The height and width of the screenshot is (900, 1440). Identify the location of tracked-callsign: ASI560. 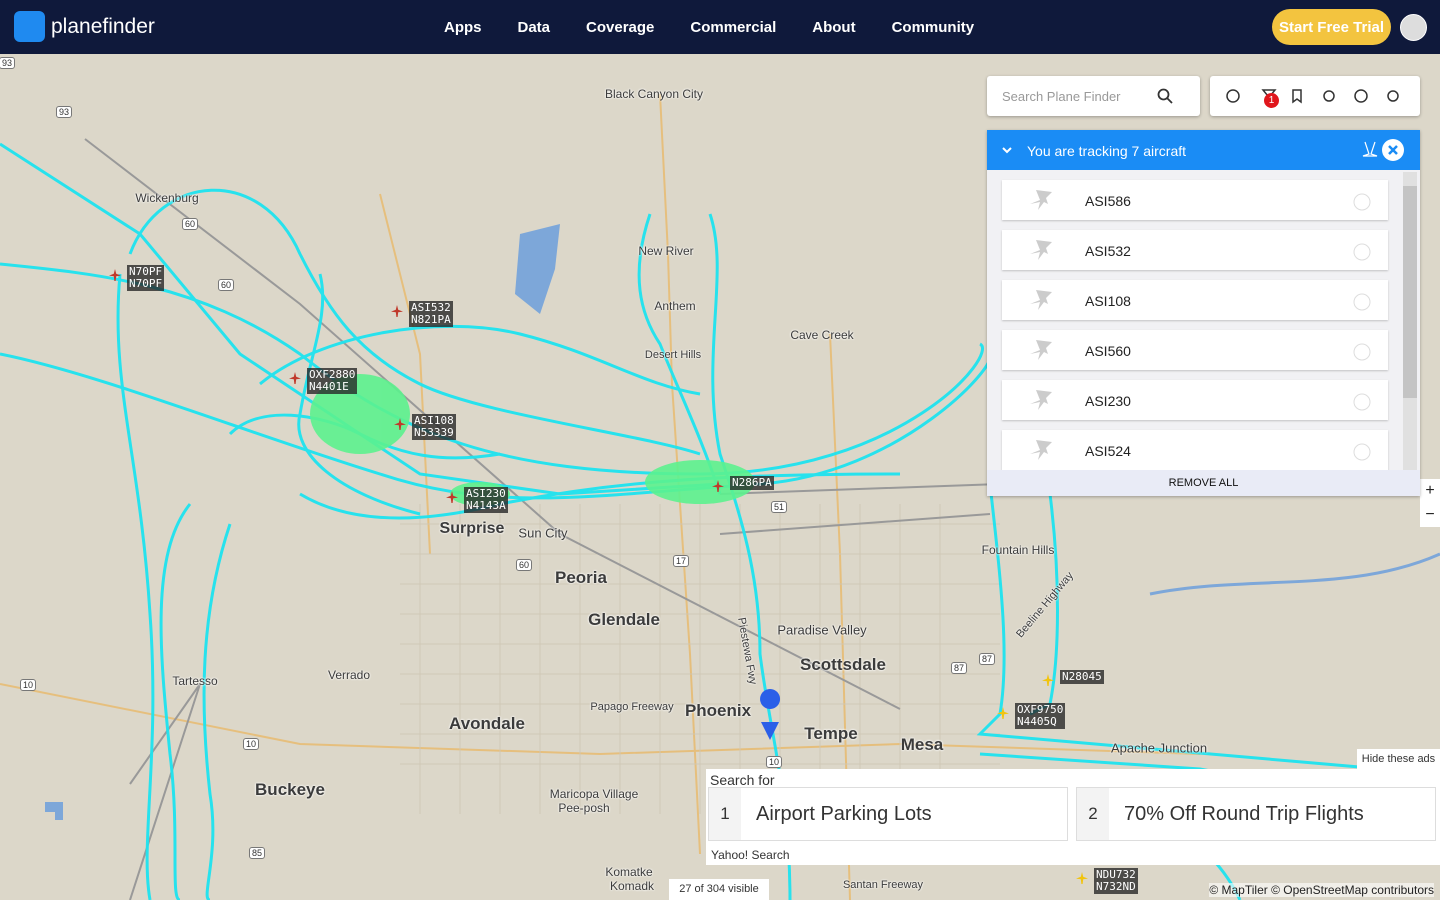
(1108, 351).